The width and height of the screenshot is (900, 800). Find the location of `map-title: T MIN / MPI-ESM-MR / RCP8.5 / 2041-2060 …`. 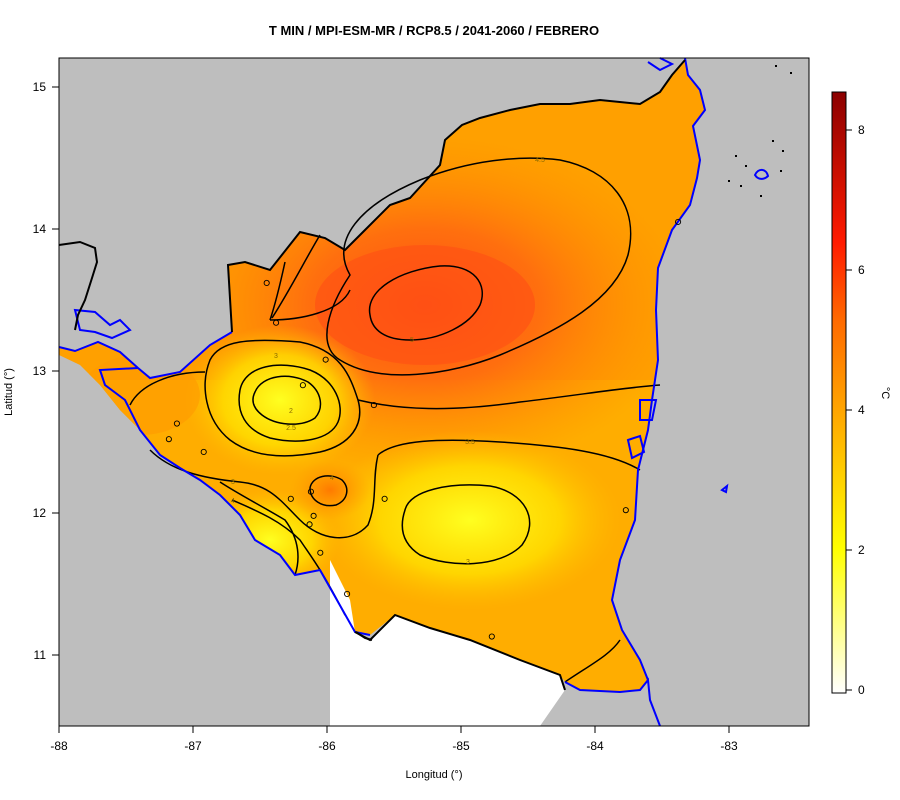

map-title: T MIN / MPI-ESM-MR / RCP8.5 / 2041-2060 … is located at coordinates (434, 30).